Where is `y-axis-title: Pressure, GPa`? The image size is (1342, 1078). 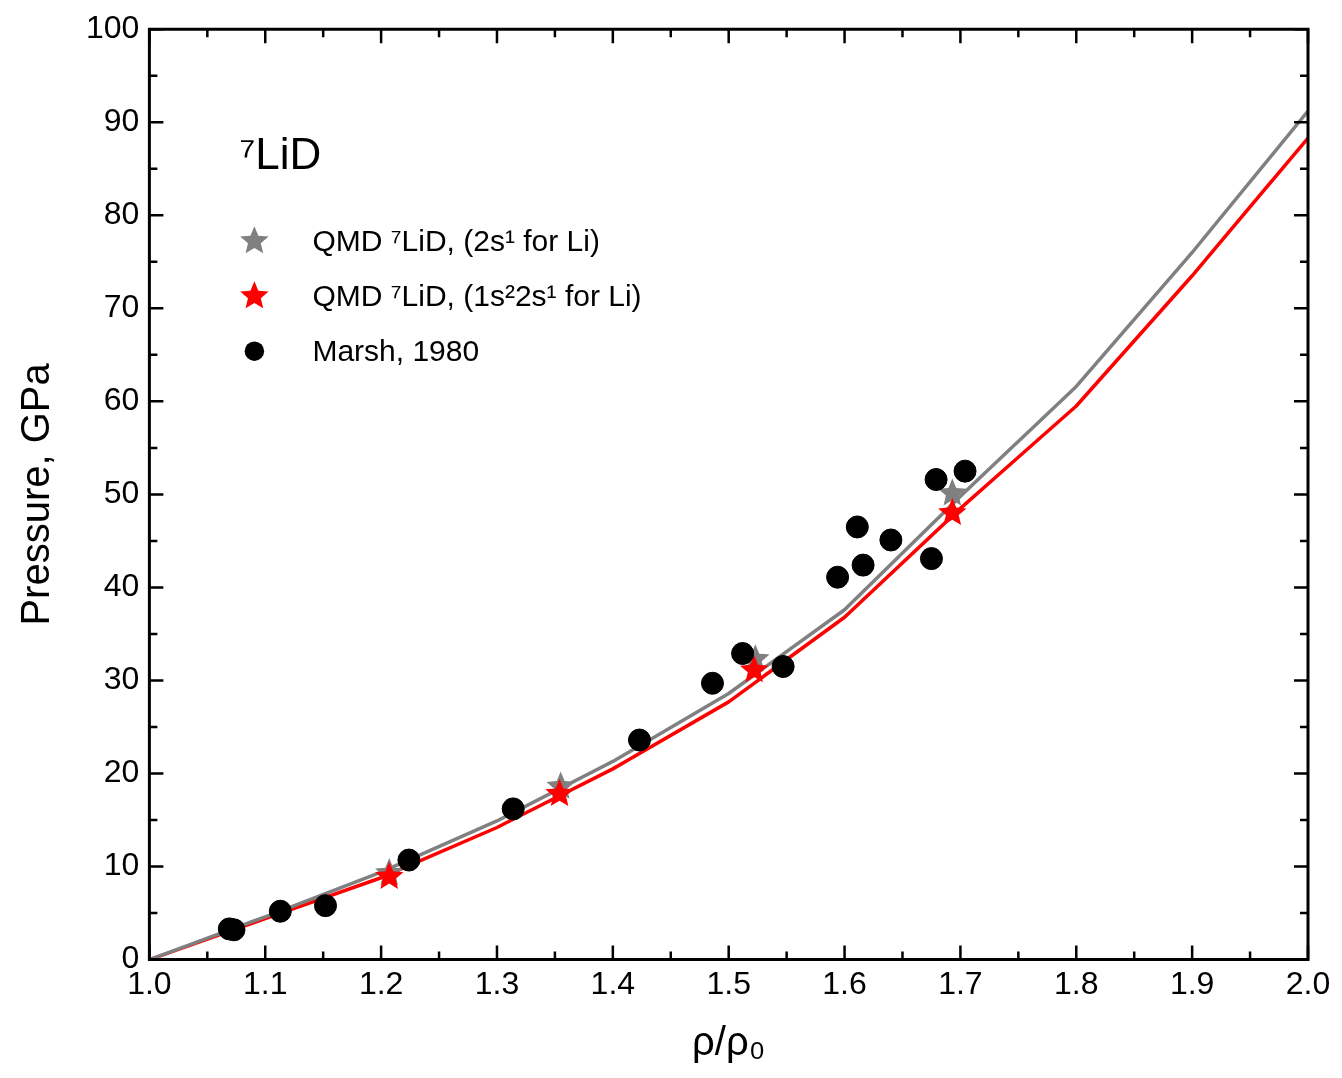 y-axis-title: Pressure, GPa is located at coordinates (35, 494).